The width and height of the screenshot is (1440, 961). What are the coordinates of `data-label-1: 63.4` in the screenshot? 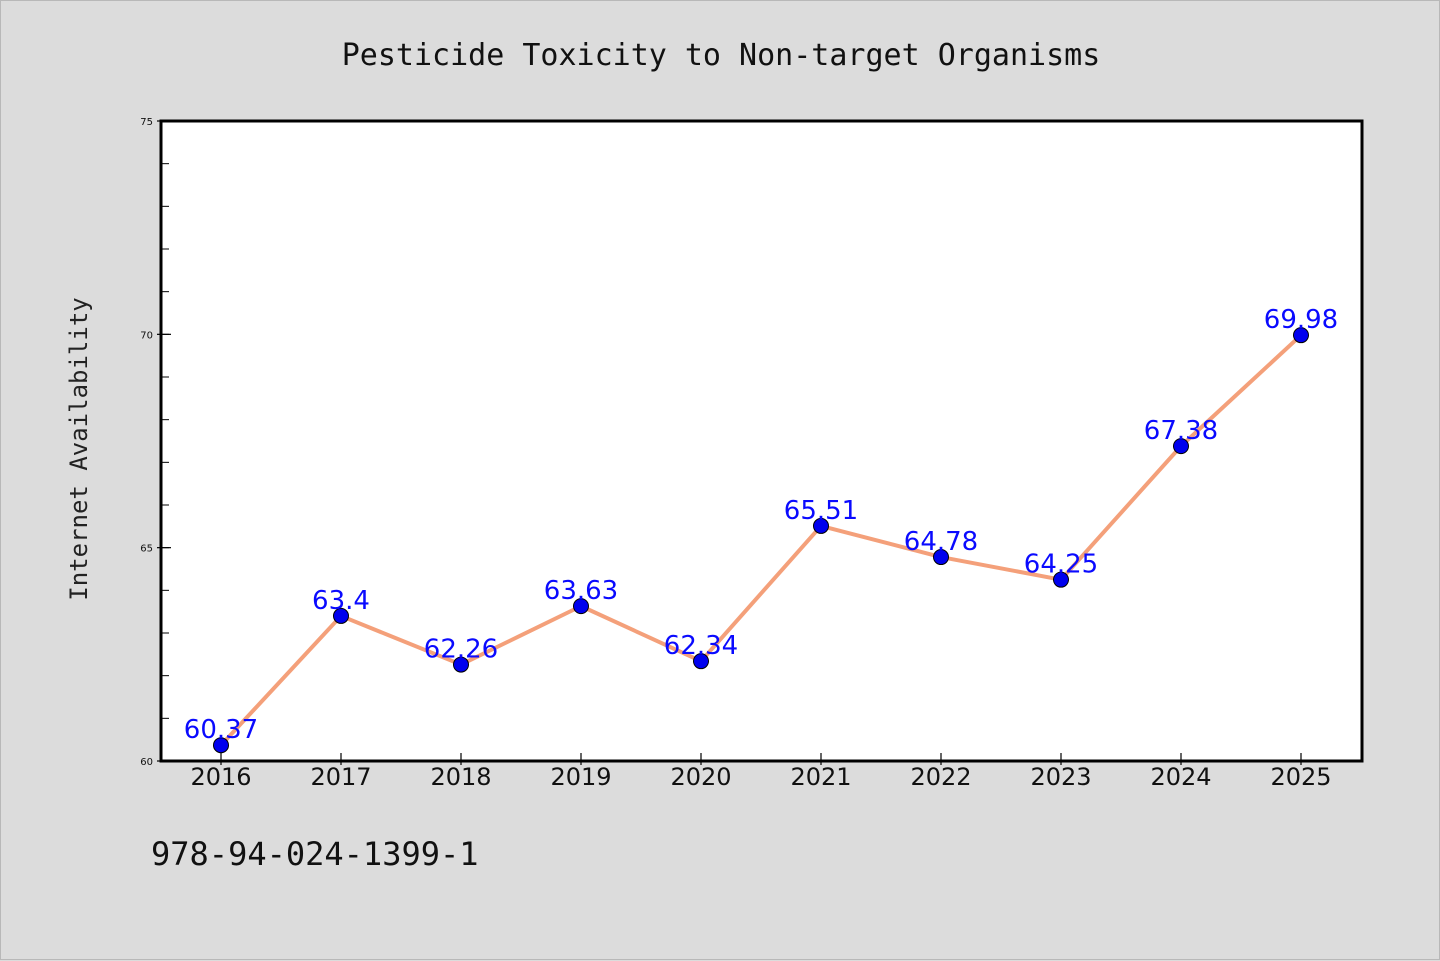 It's located at (341, 601).